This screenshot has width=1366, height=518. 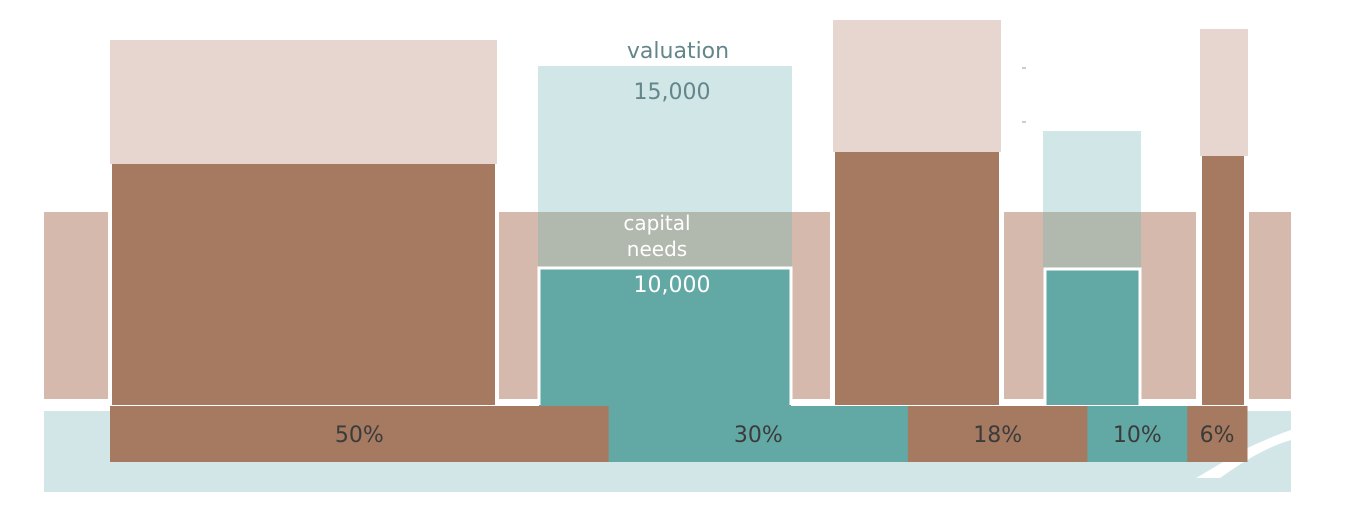 I want to click on building-2-overlap, so click(x=665, y=239).